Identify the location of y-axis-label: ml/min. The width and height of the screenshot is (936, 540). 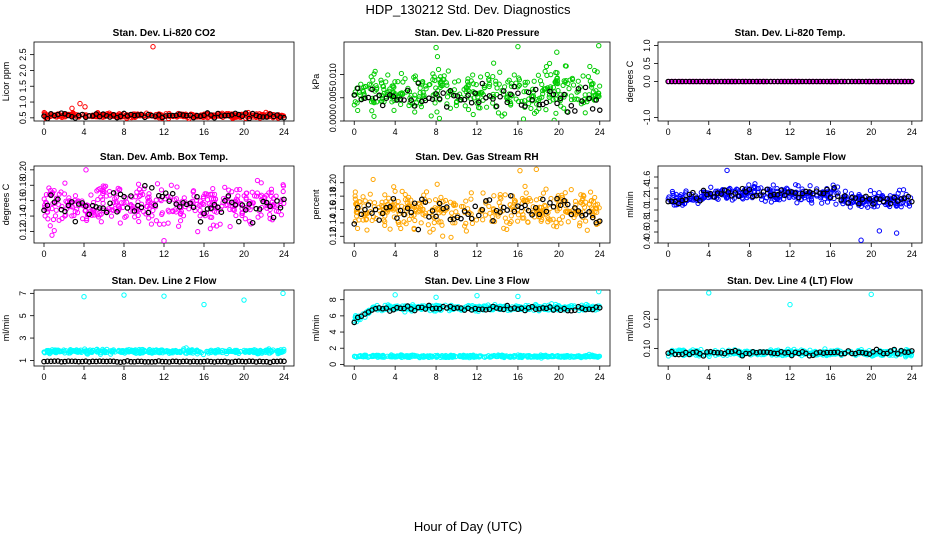
(630, 204).